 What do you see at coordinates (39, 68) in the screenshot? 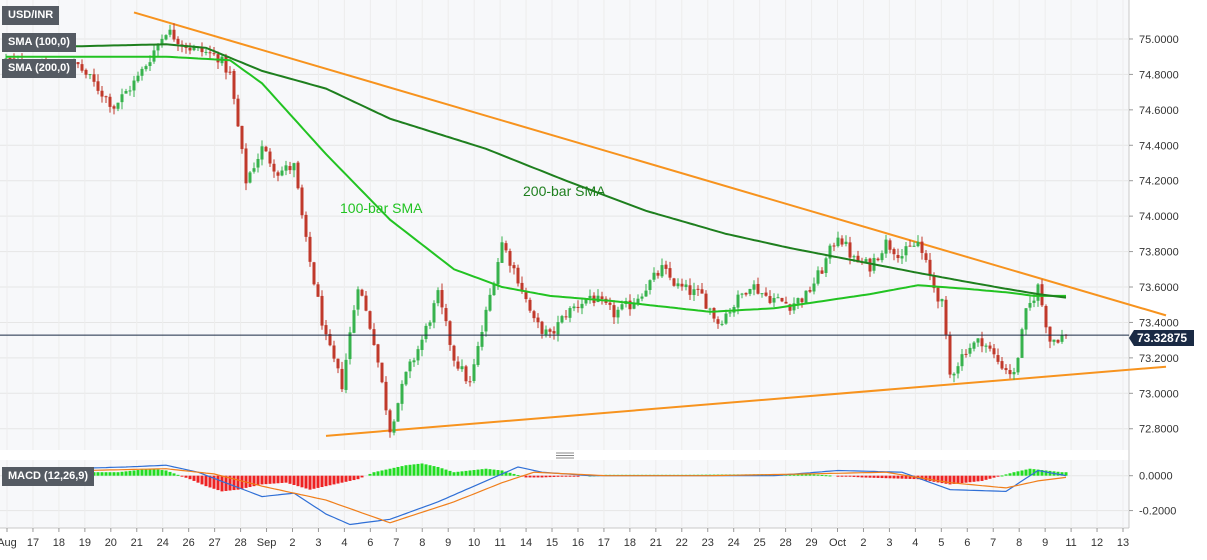
I see `sma200-legend: SMA (200,0)` at bounding box center [39, 68].